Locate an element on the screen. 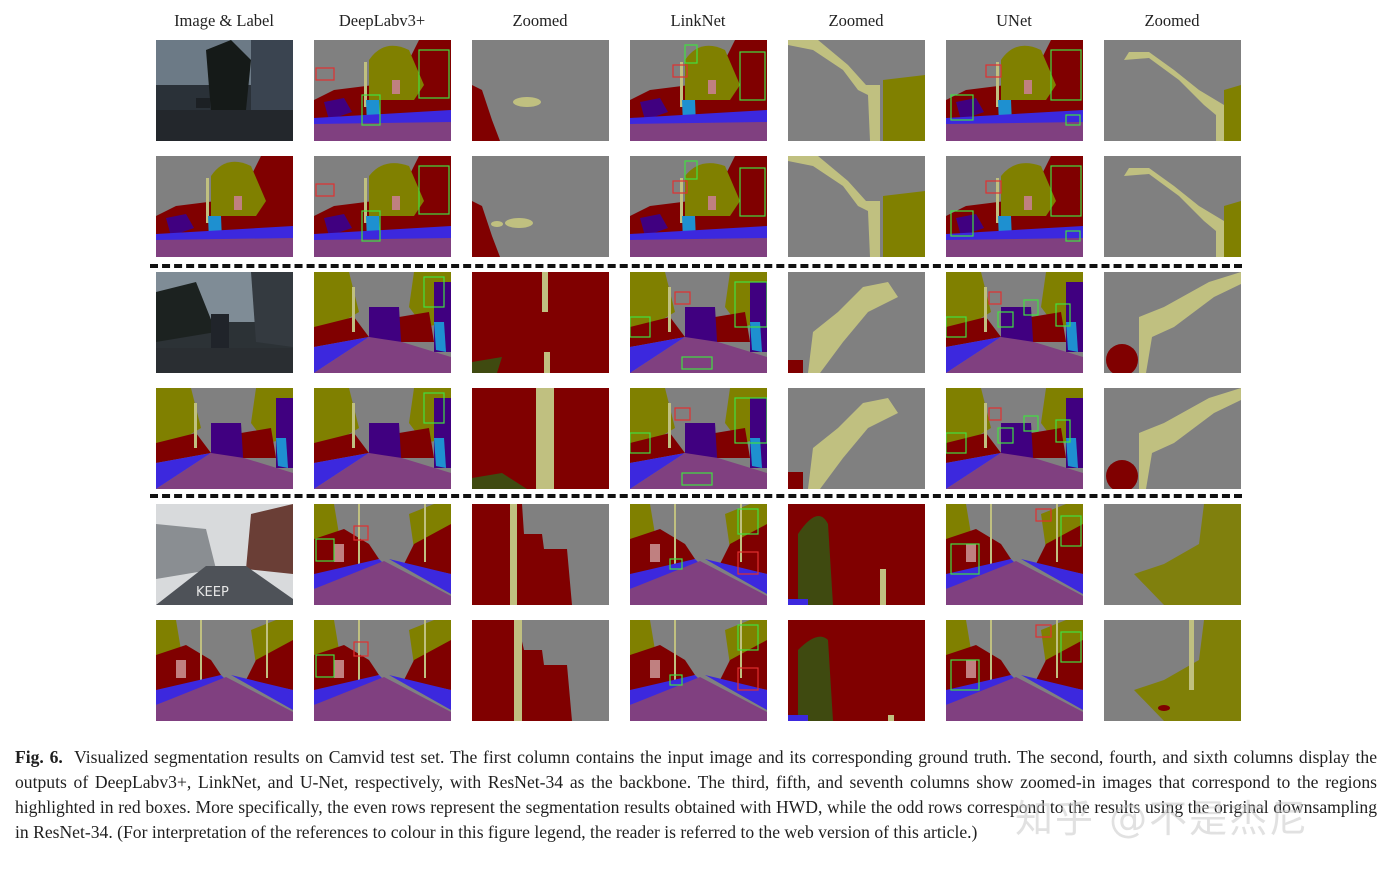 This screenshot has width=1382, height=872. tile-row4-unet is located at coordinates (1014, 438).